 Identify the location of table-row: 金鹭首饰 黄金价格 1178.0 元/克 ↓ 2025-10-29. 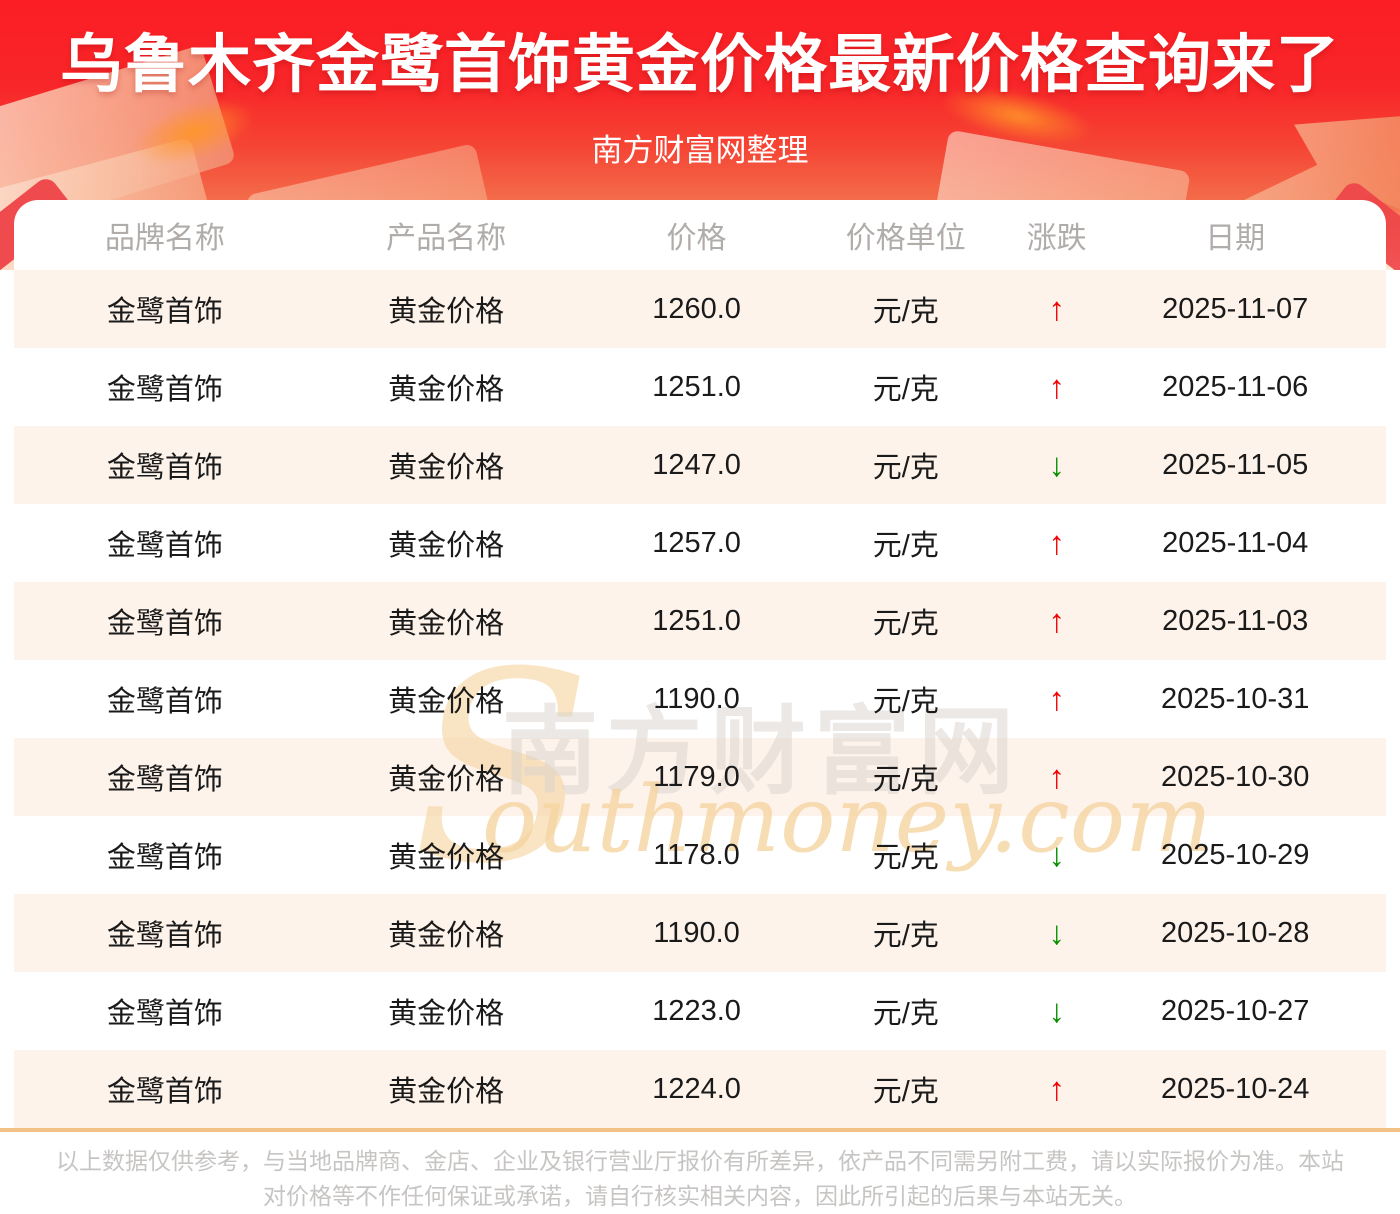
(700, 855).